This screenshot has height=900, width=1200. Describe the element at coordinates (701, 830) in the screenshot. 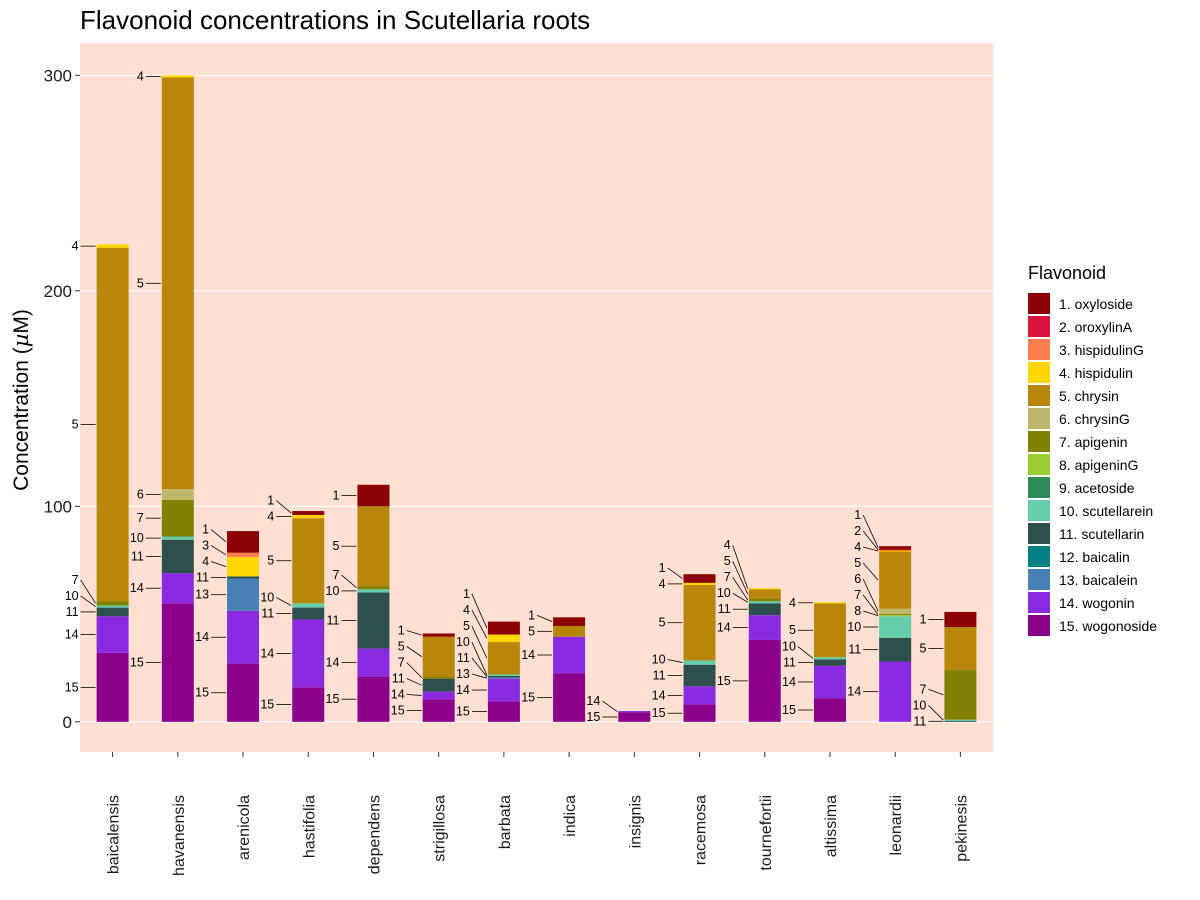

I see `x-tick-label: racemosa` at that location.